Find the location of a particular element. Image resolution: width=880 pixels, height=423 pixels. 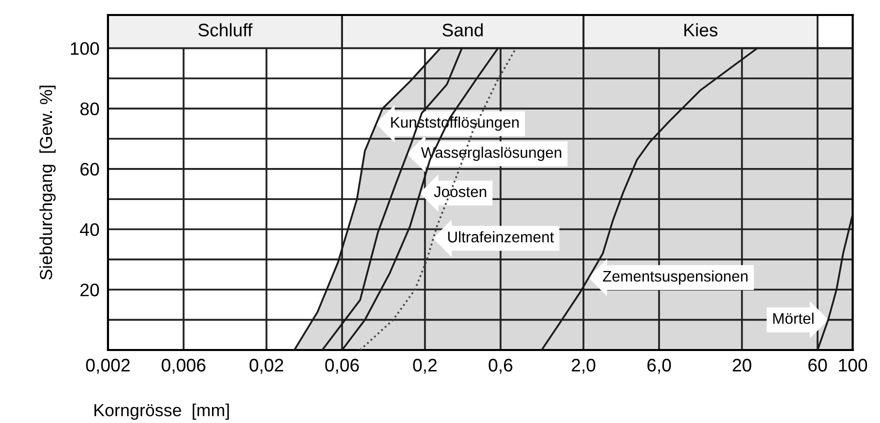

x-tick-label: 0,06 is located at coordinates (342, 366).